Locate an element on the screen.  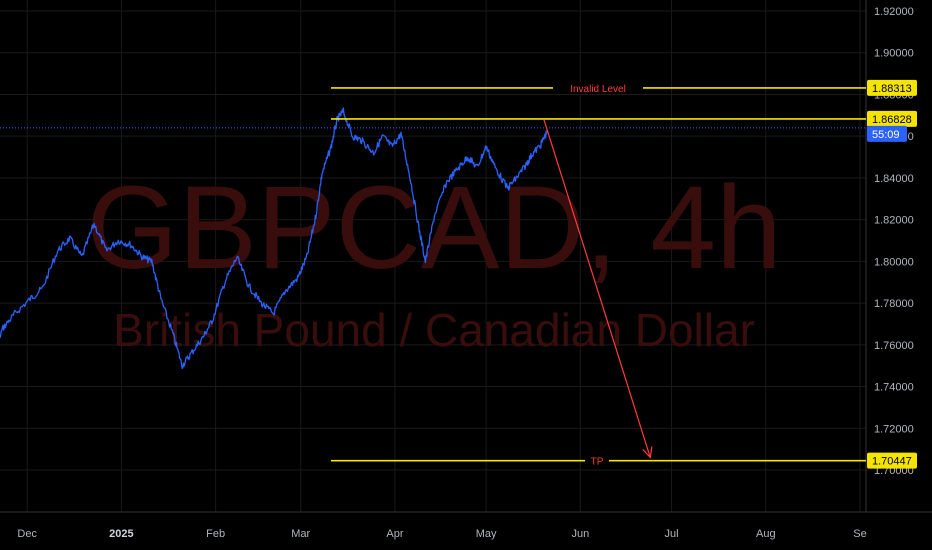
time-tick-label: Jul is located at coordinates (672, 534).